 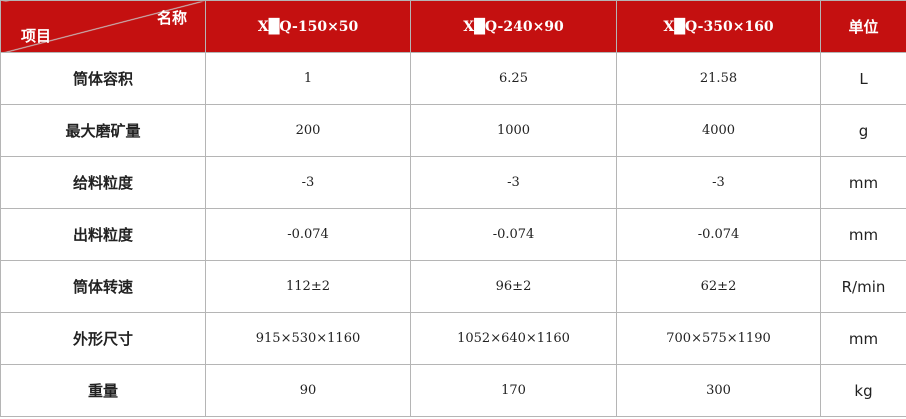 I want to click on value-cell: 200, so click(x=308, y=130).